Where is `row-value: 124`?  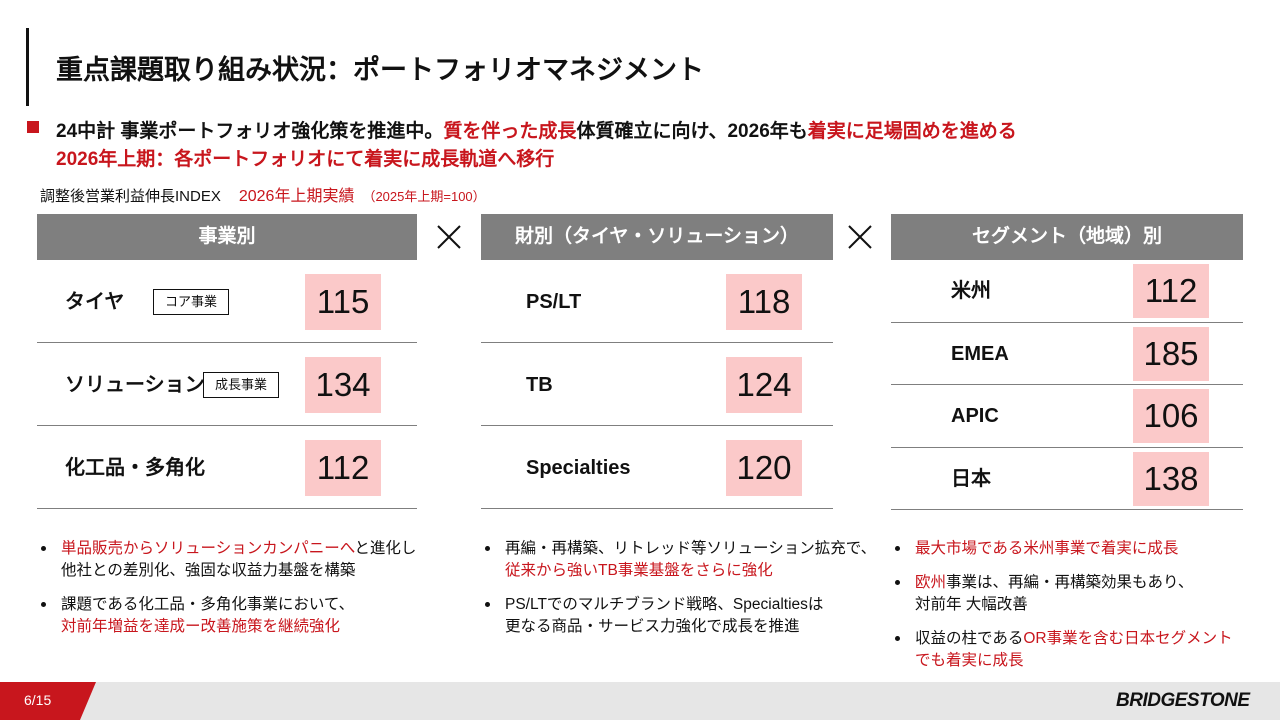
row-value: 124 is located at coordinates (764, 384).